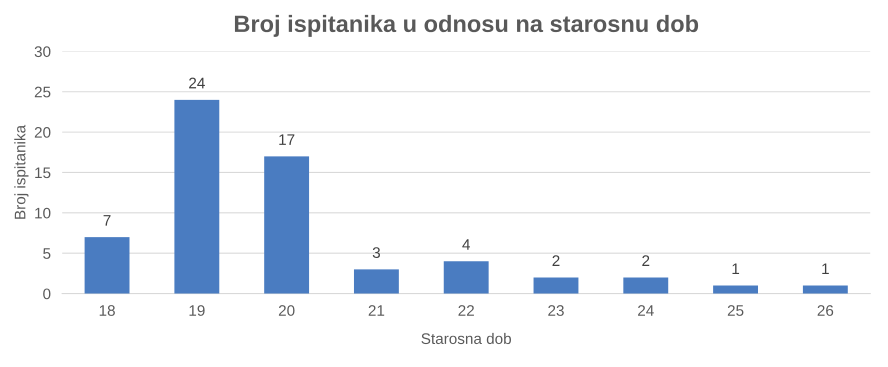 Image resolution: width=888 pixels, height=367 pixels. What do you see at coordinates (42, 92) in the screenshot?
I see `y-tick-label: 25` at bounding box center [42, 92].